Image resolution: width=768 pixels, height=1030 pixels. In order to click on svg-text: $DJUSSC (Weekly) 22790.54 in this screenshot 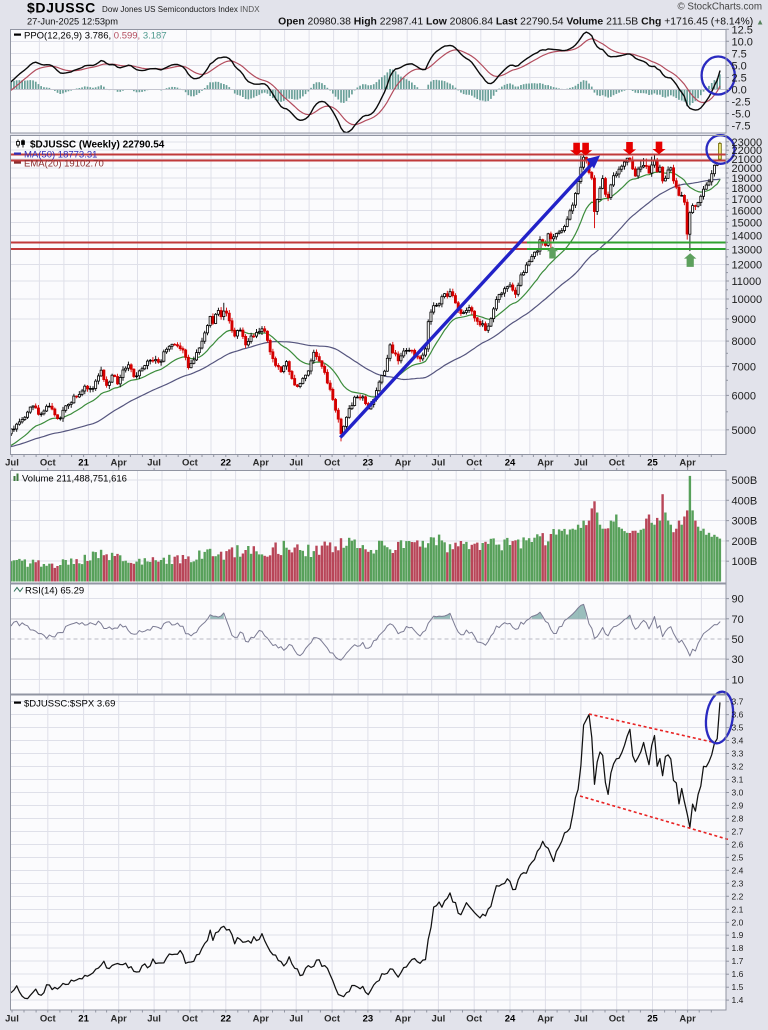, I will do `click(97, 145)`.